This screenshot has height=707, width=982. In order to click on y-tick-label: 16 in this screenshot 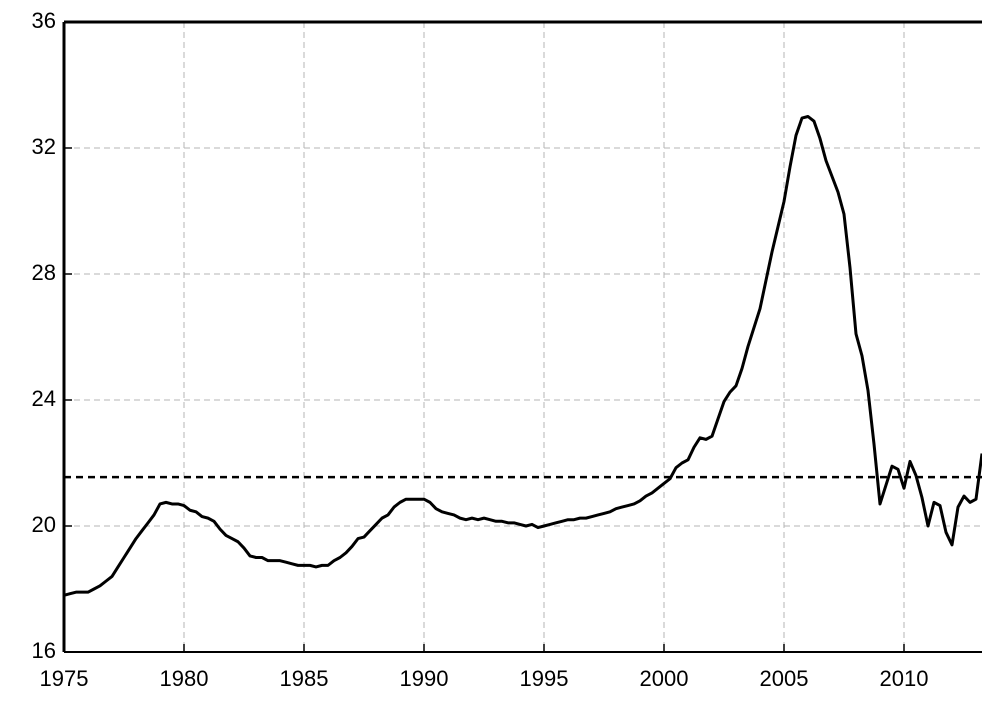, I will do `click(44, 650)`.